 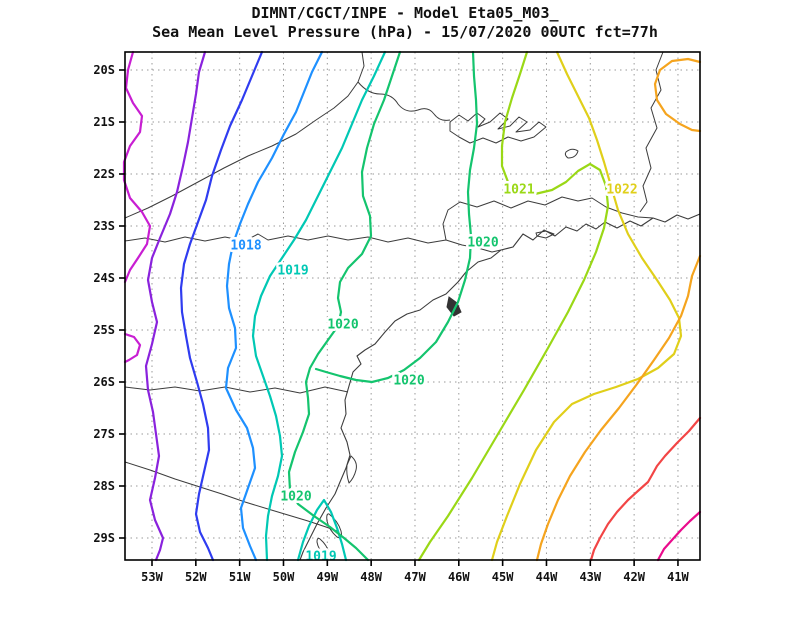 What do you see at coordinates (245, 246) in the screenshot?
I see `isobar-value-label: 1018` at bounding box center [245, 246].